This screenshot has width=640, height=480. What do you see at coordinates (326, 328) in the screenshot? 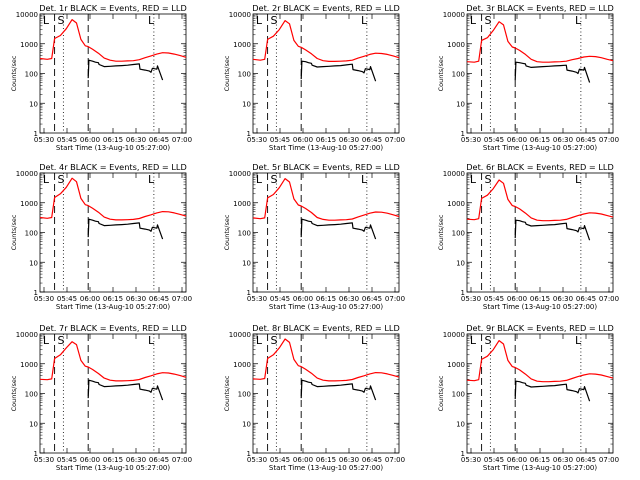
I see `panel-title: Det. 8r BLACK = Events, RED = LLD` at bounding box center [326, 328].